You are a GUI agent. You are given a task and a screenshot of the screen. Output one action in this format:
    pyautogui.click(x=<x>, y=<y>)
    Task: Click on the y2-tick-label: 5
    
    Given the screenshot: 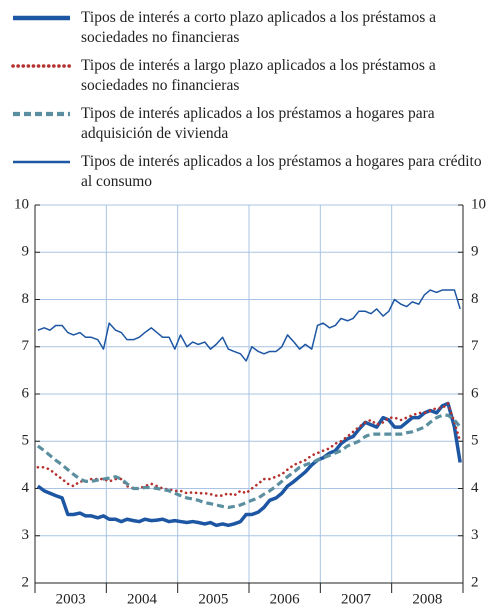 What is the action you would take?
    pyautogui.click(x=475, y=441)
    